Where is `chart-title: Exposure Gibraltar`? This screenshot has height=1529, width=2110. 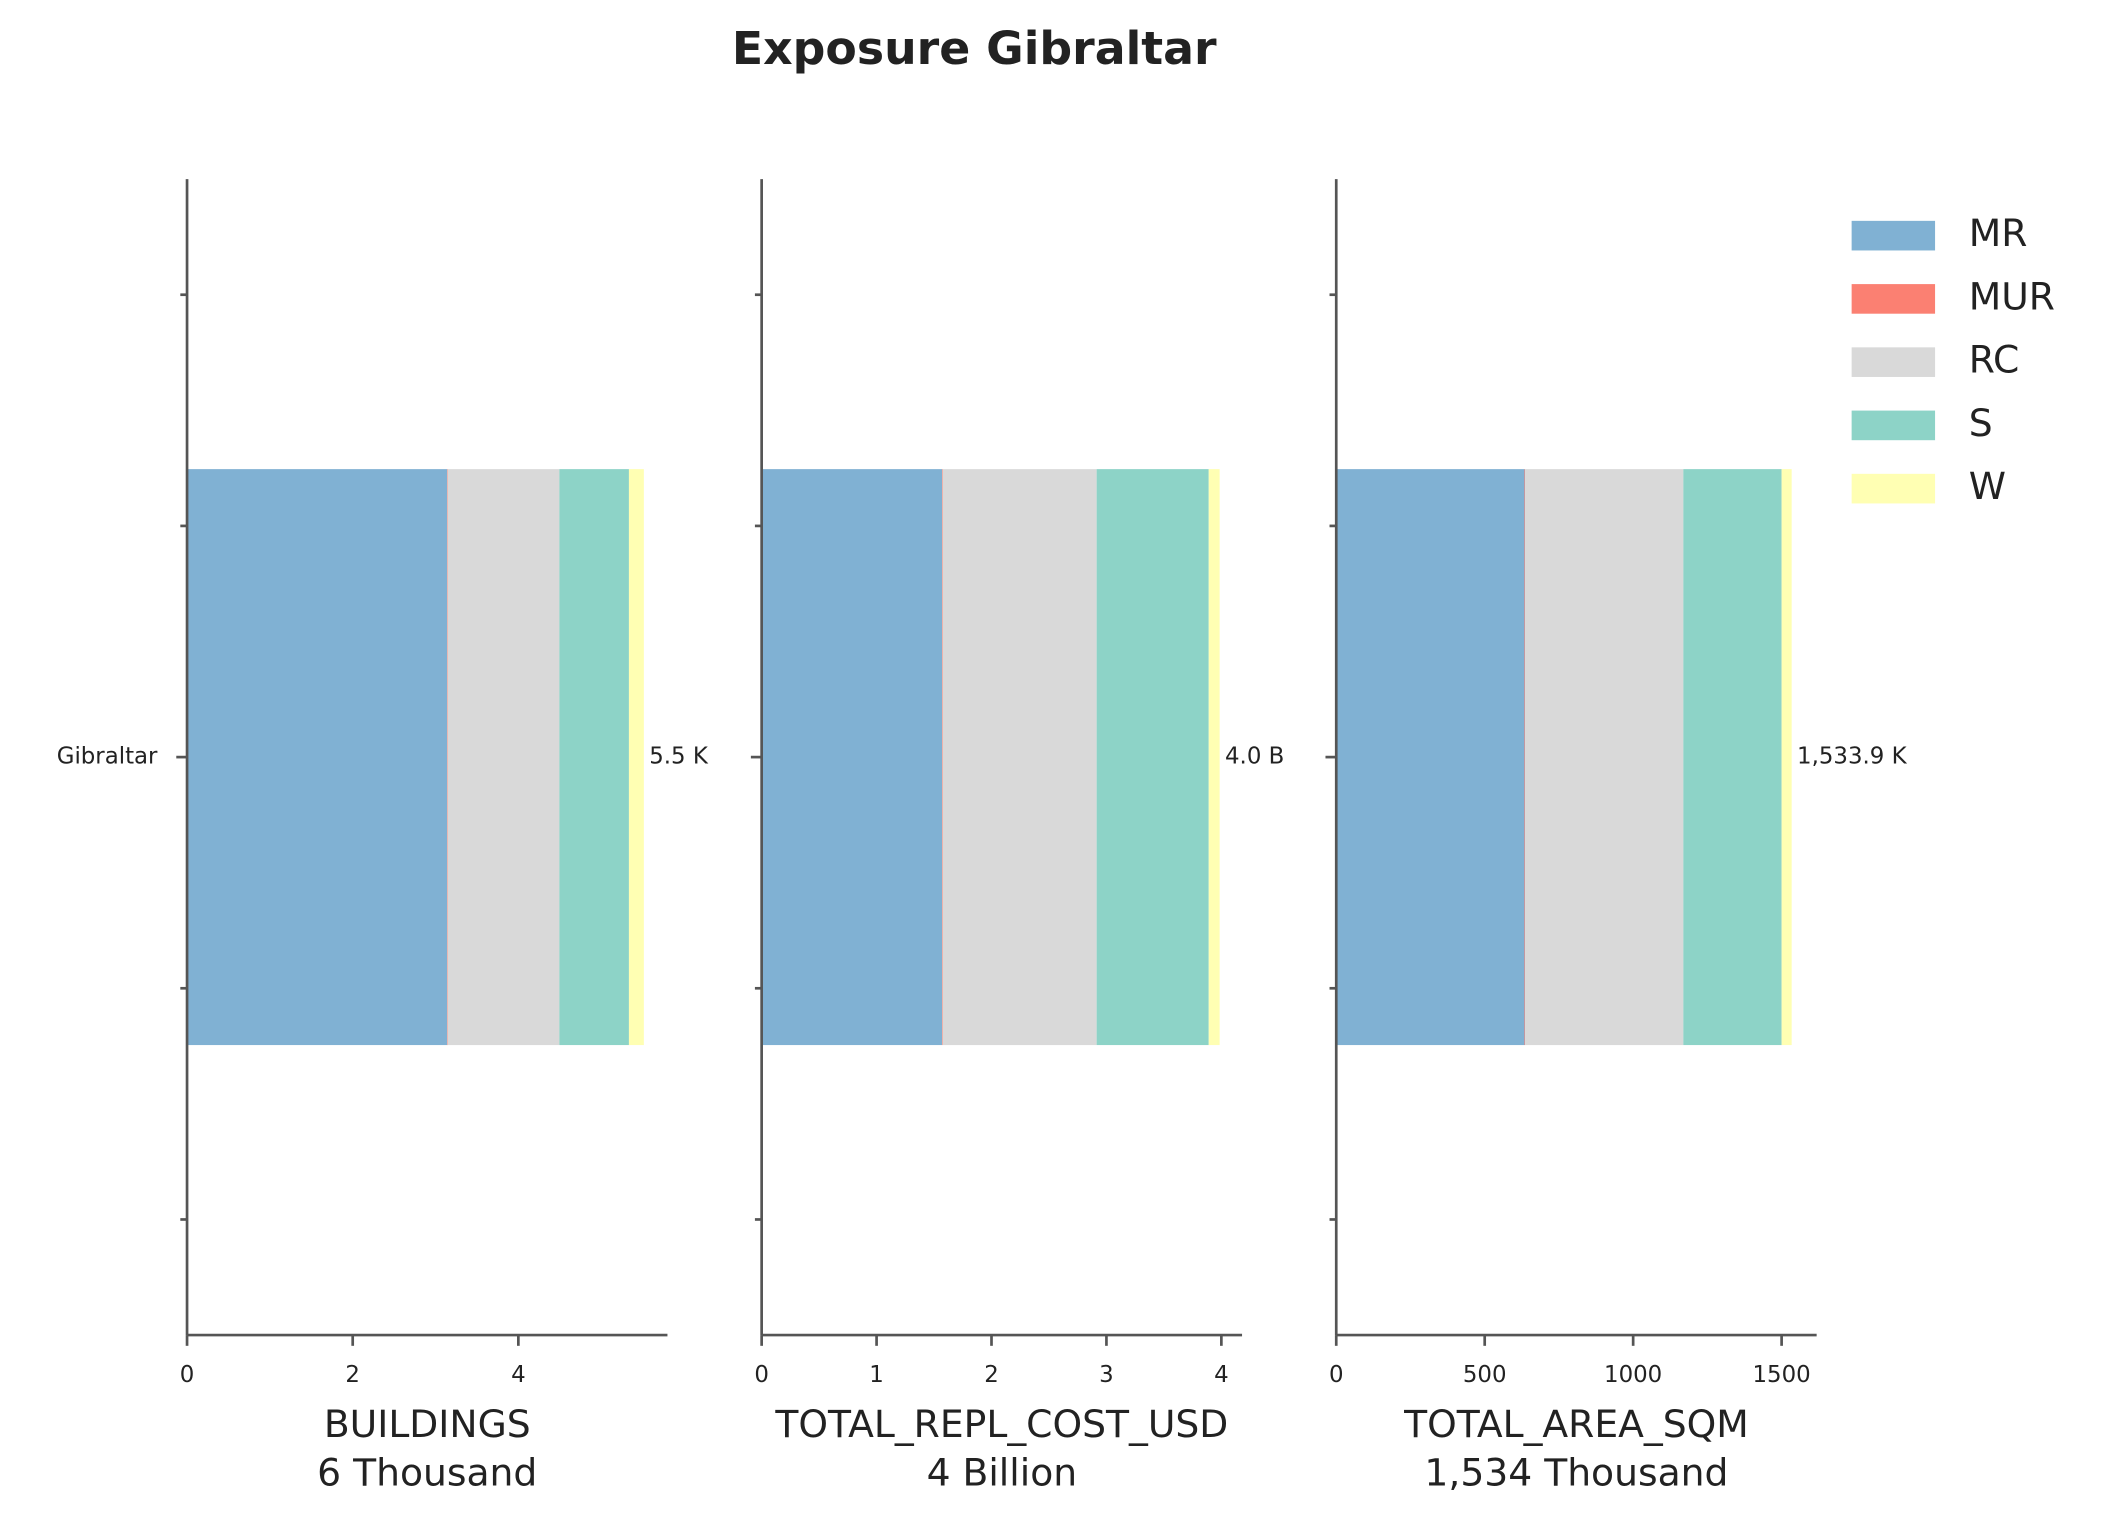
chart-title: Exposure Gibraltar is located at coordinates (974, 48).